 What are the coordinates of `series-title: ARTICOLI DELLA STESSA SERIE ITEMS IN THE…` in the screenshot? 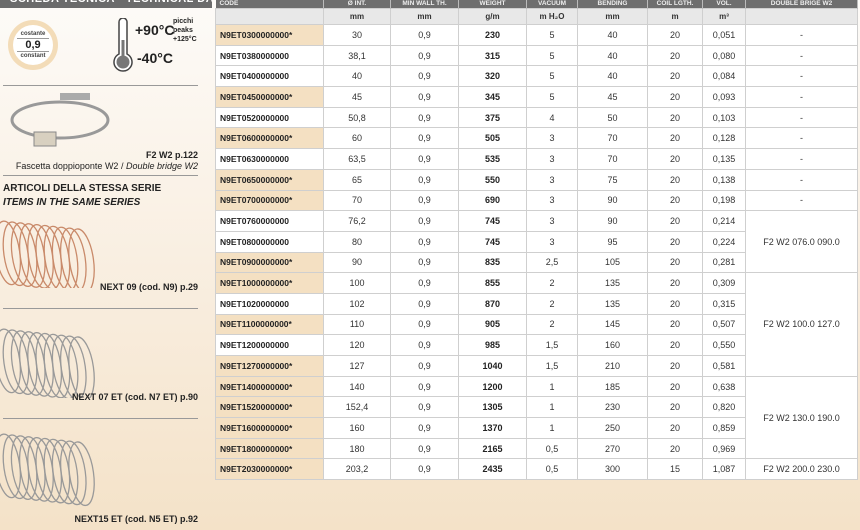 It's located at (82, 196).